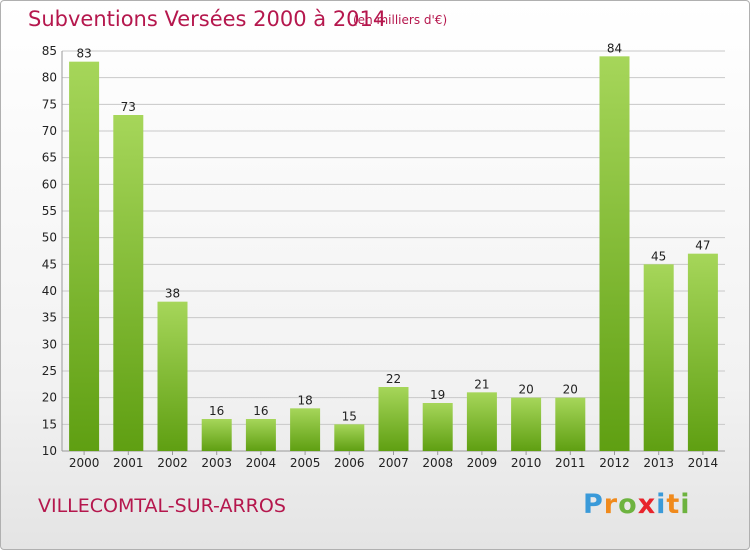 This screenshot has width=750, height=550. Describe the element at coordinates (49, 318) in the screenshot. I see `y-tick-label: 35` at that location.